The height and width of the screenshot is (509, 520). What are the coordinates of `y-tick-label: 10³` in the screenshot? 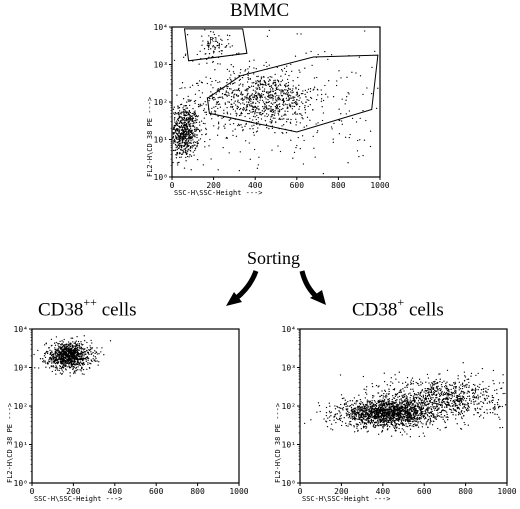 It's located at (21, 368).